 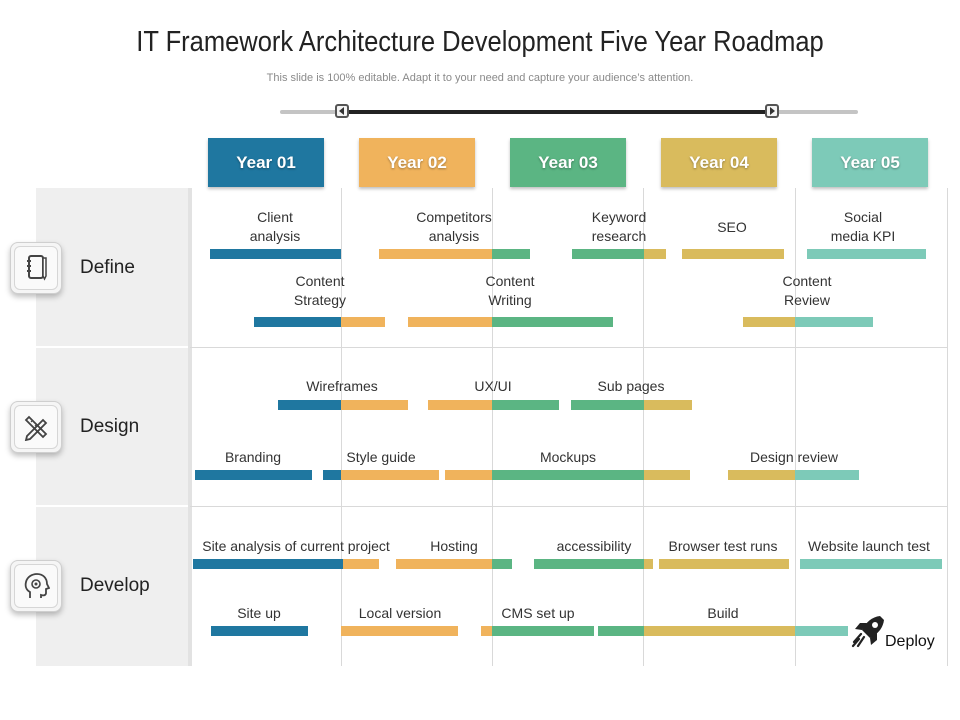 What do you see at coordinates (568, 457) in the screenshot?
I see `task-label-mockups: Mockups` at bounding box center [568, 457].